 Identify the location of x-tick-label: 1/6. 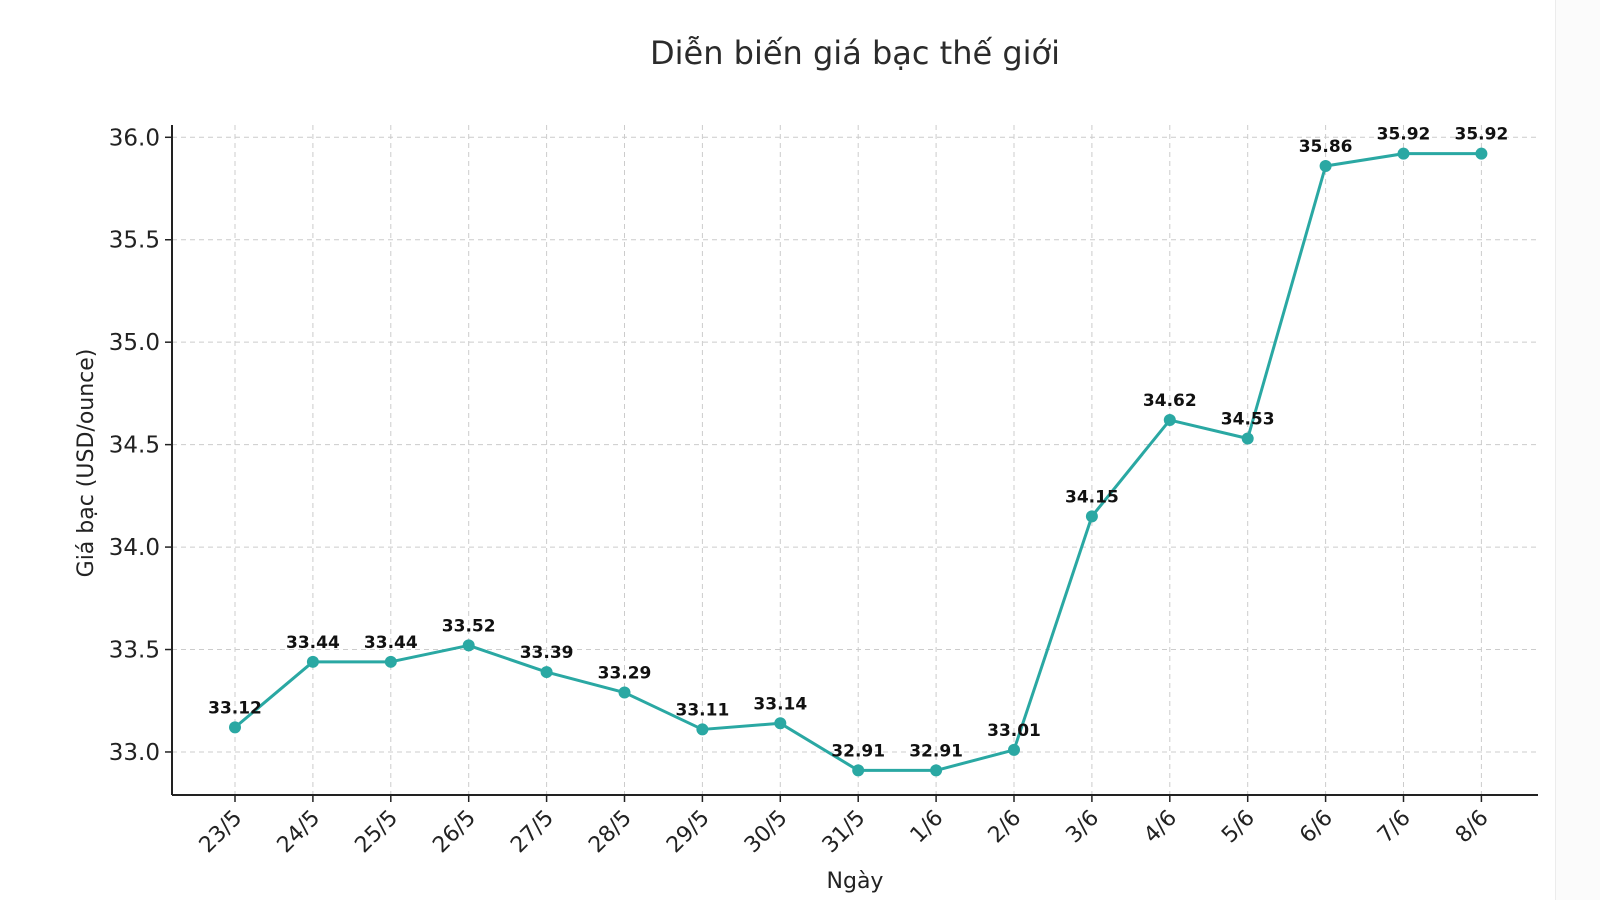
(927, 827).